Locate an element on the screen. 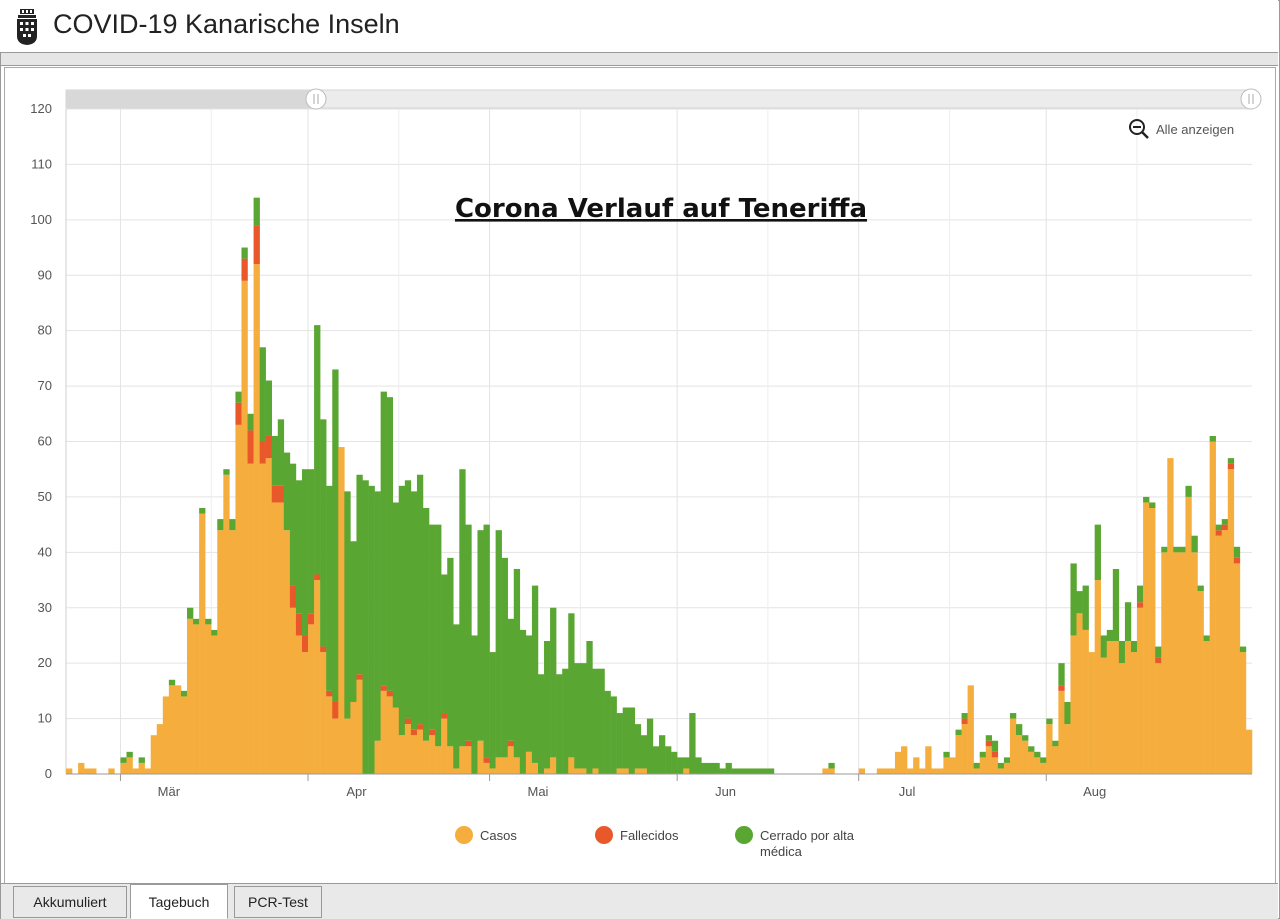 This screenshot has width=1280, height=919. tab-akkumuliert: Akkumuliert is located at coordinates (70, 902).